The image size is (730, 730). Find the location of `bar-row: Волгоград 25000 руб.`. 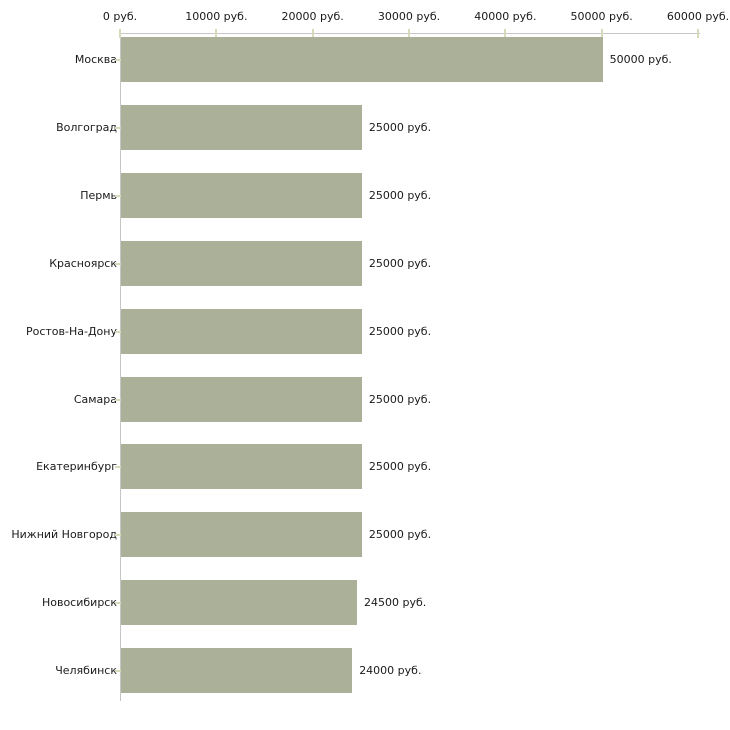

bar-row: Волгоград 25000 руб. is located at coordinates (365, 127).